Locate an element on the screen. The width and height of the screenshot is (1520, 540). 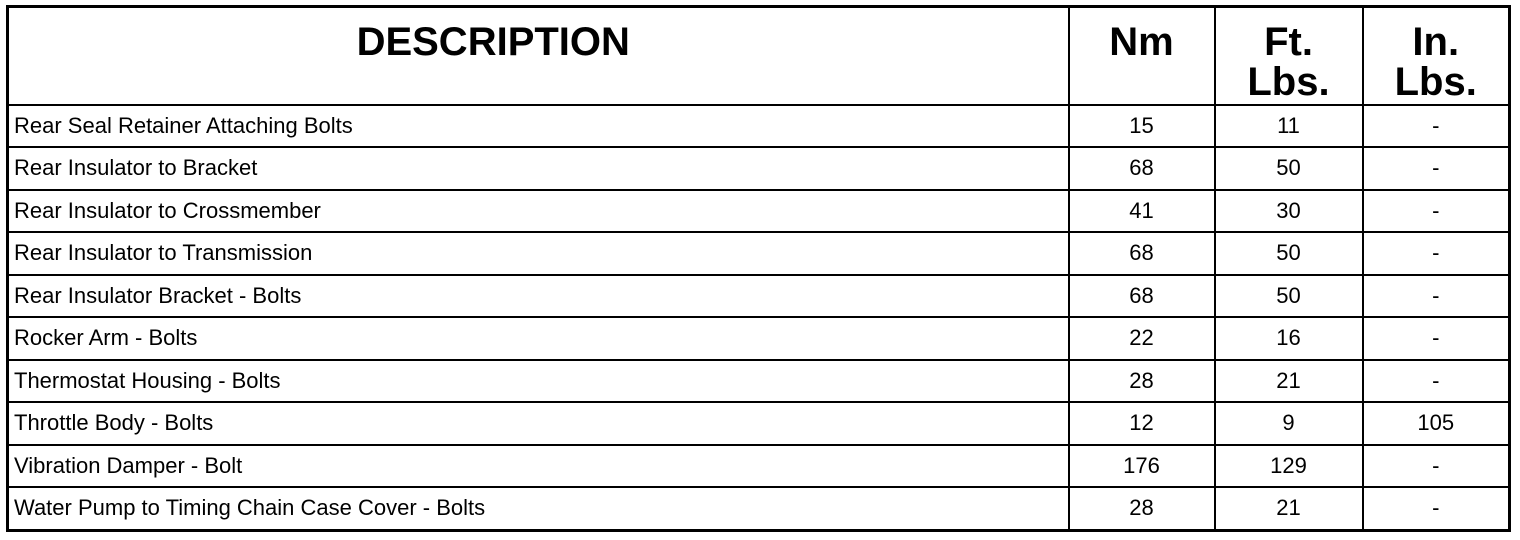
cell-description: Throttle Body - Bolts is located at coordinates (538, 423).